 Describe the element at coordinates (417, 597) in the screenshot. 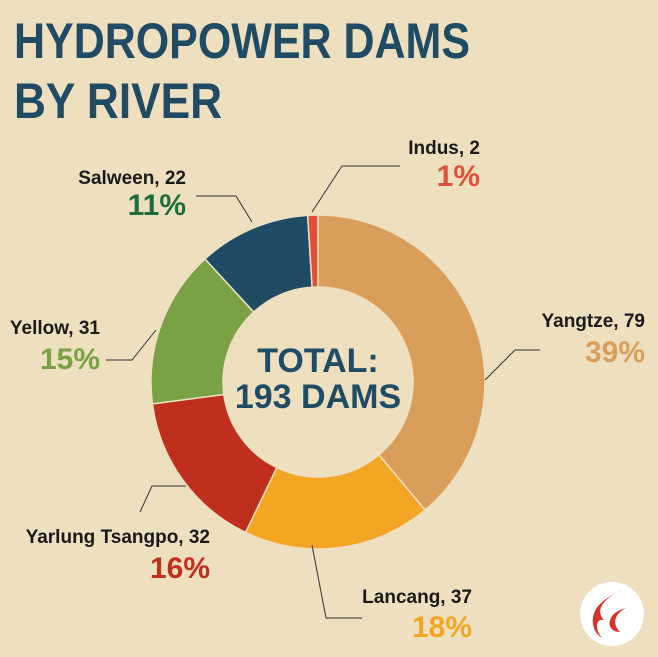

I see `slice-label: Lancang, 37` at that location.